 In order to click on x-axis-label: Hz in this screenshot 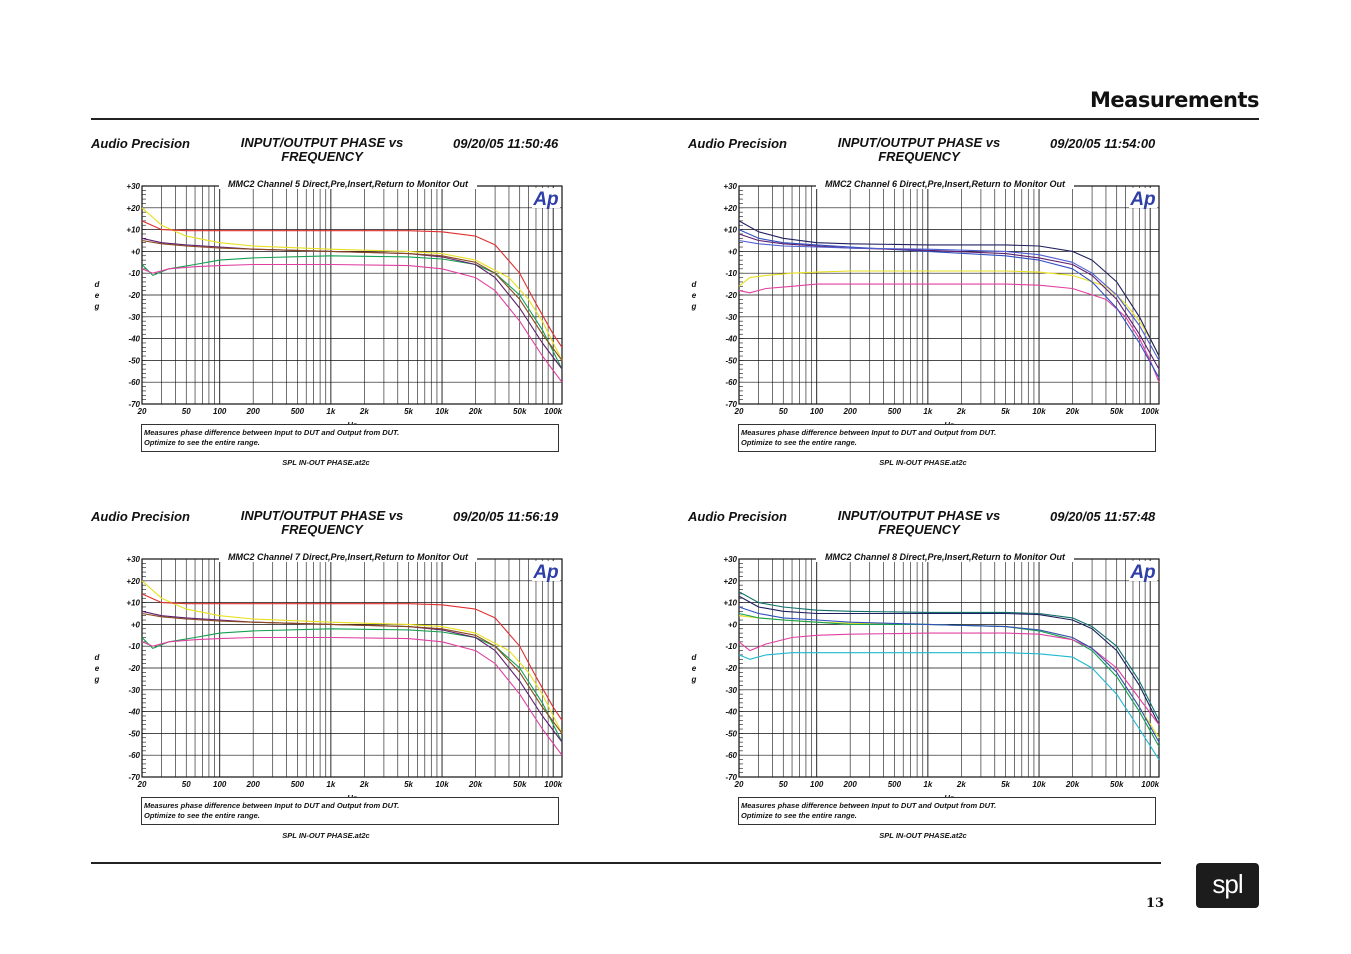, I will do `click(352, 795)`.